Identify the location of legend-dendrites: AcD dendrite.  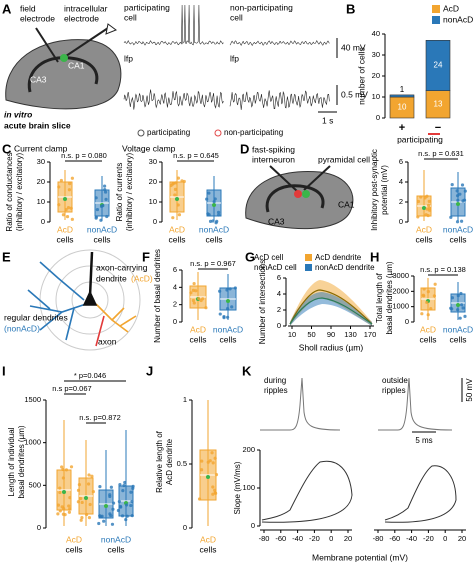
(338, 257).